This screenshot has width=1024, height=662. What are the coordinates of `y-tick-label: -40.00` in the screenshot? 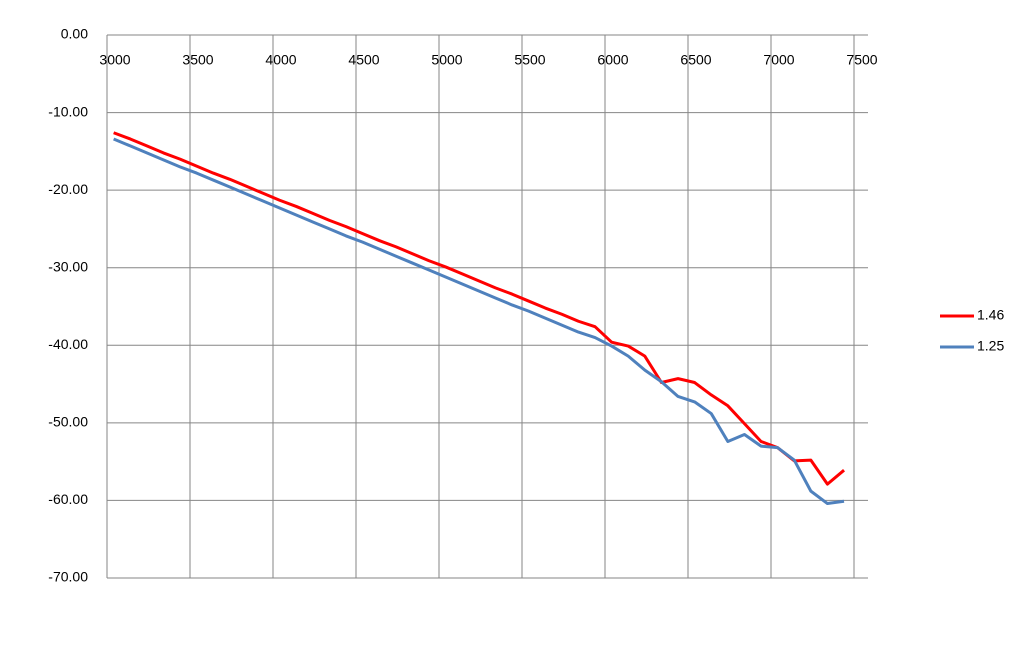 It's located at (68, 344).